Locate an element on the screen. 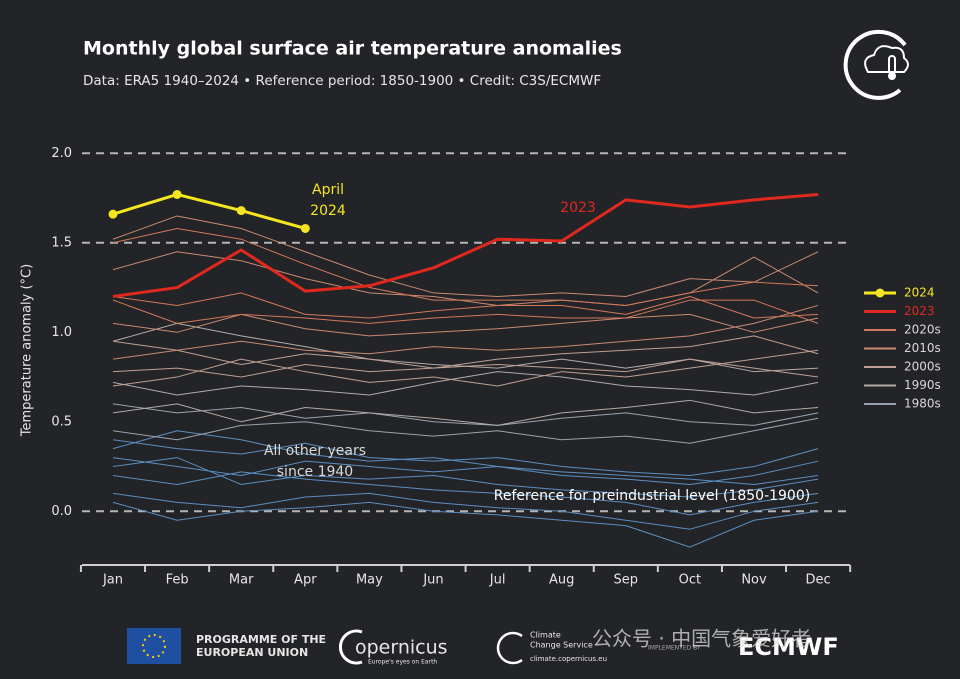 The image size is (960, 679). x-tick-label: Nov is located at coordinates (754, 580).